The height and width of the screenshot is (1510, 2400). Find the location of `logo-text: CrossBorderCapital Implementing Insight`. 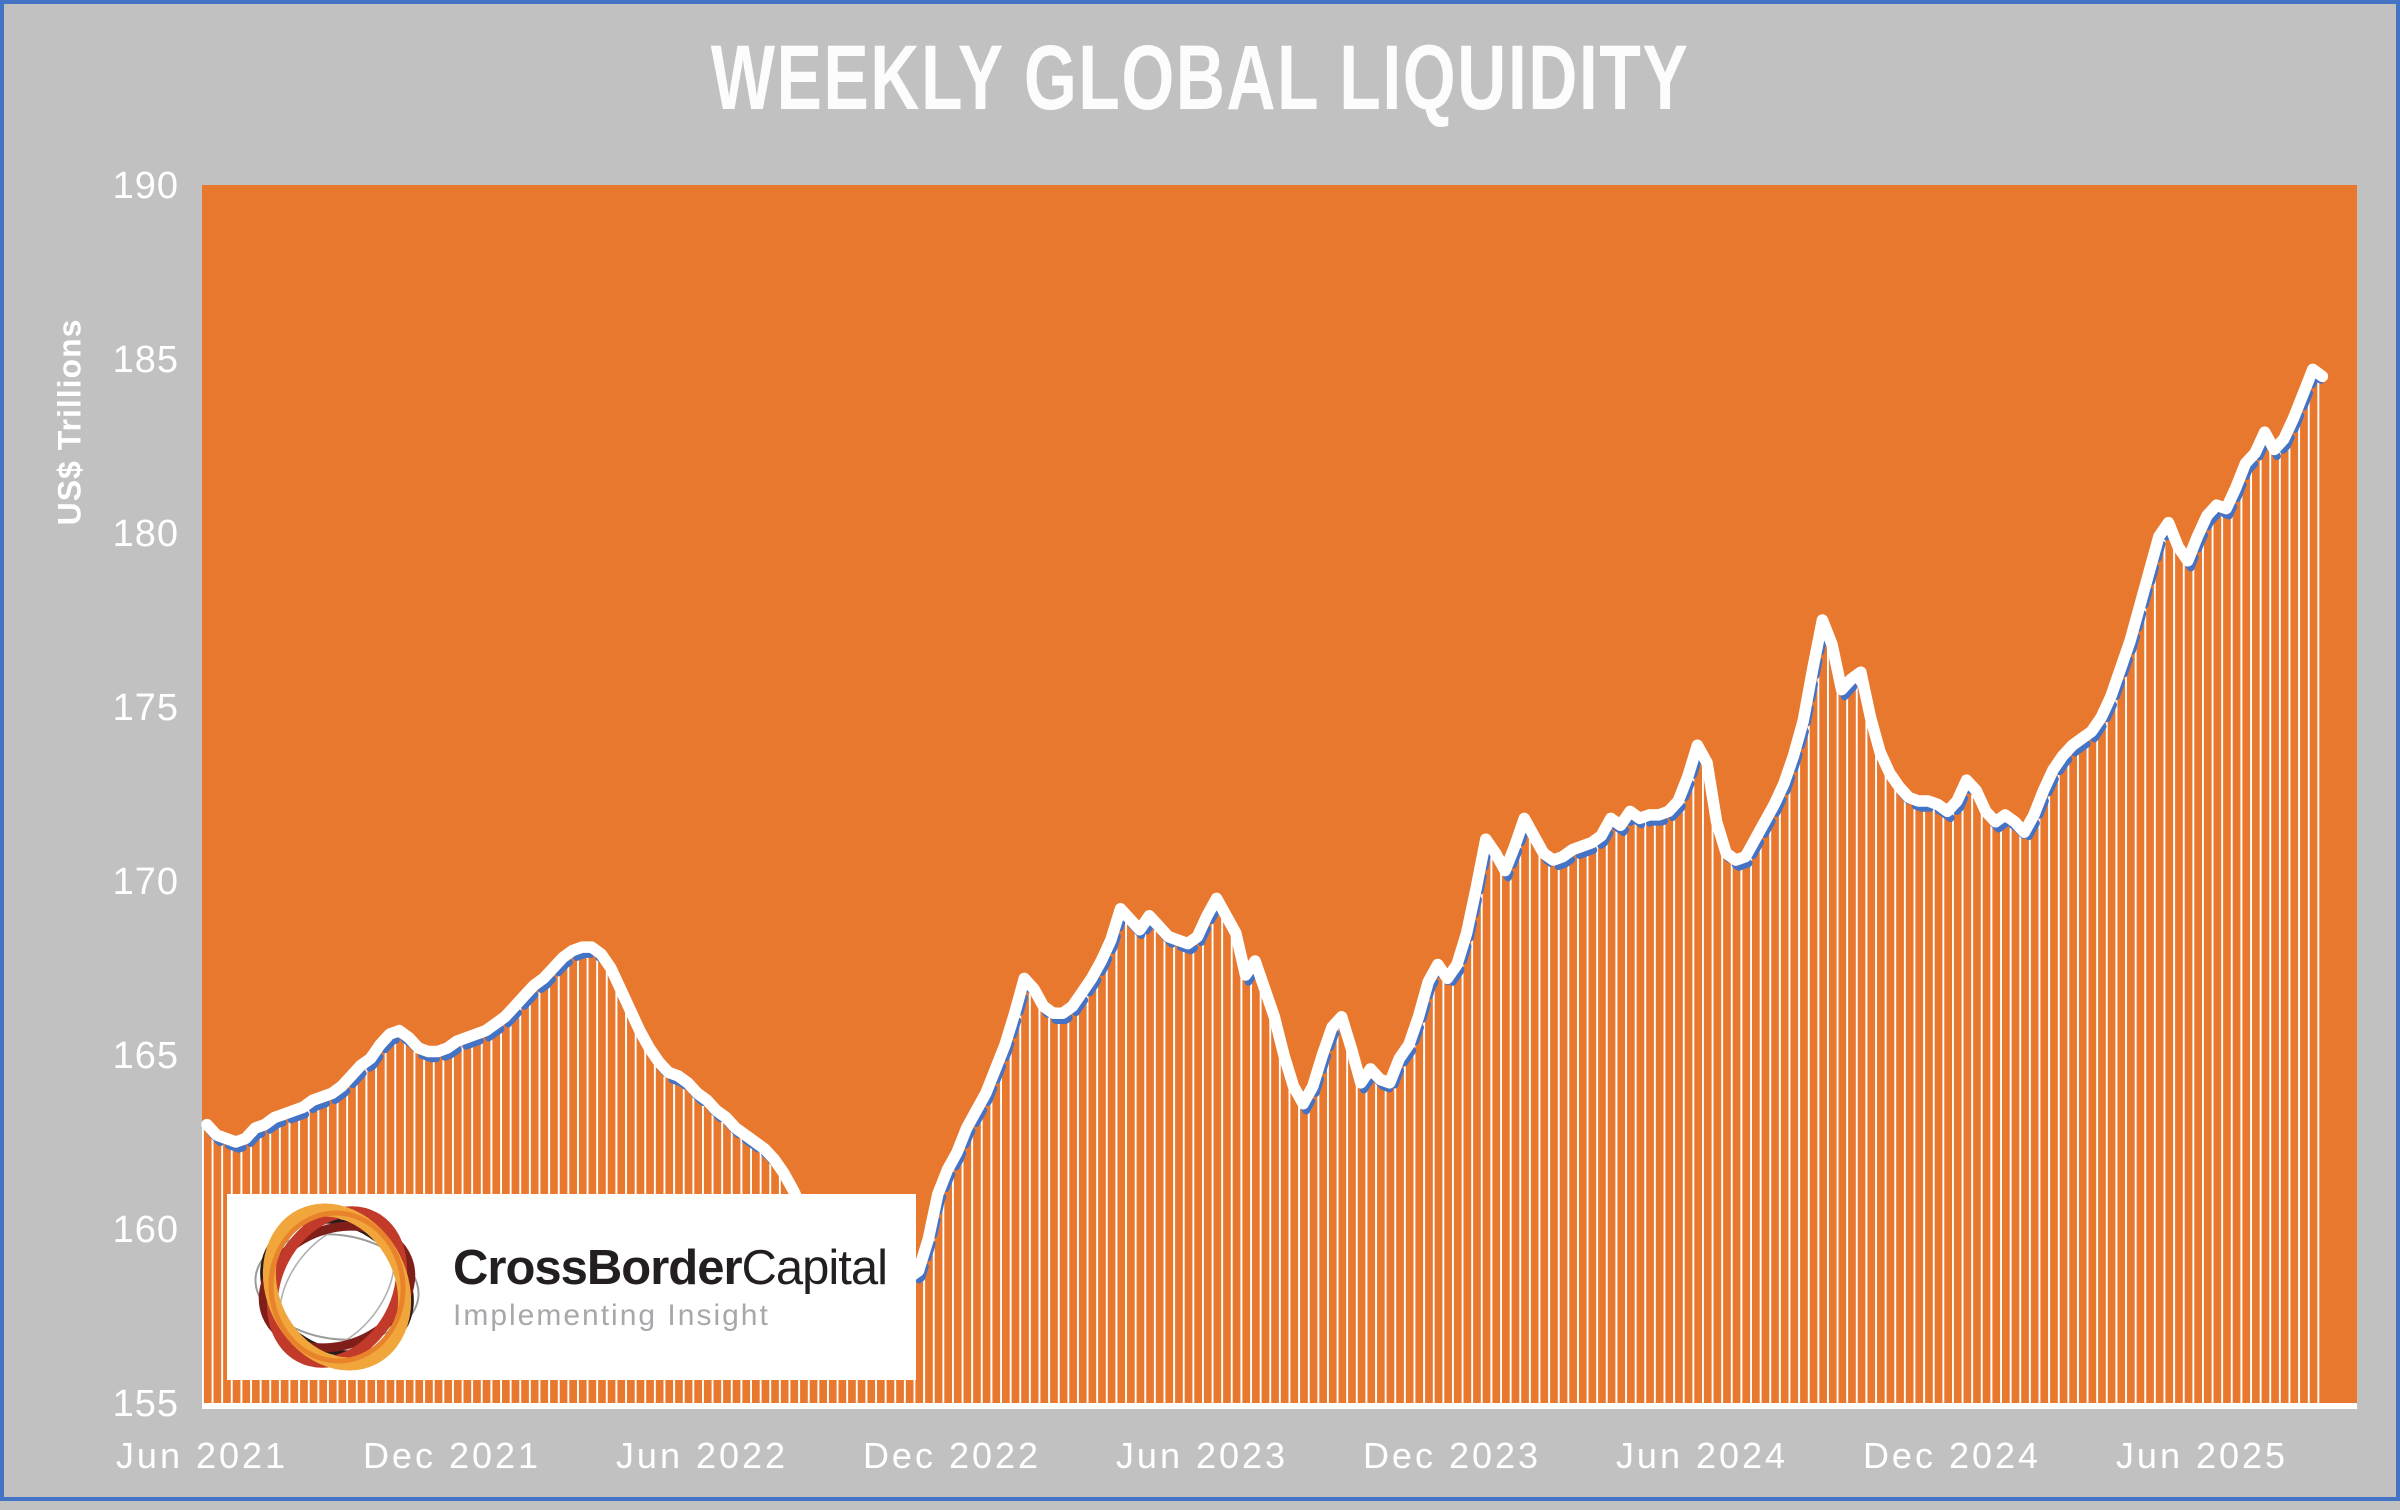

logo-text: CrossBorderCapital Implementing Insight is located at coordinates (671, 1286).